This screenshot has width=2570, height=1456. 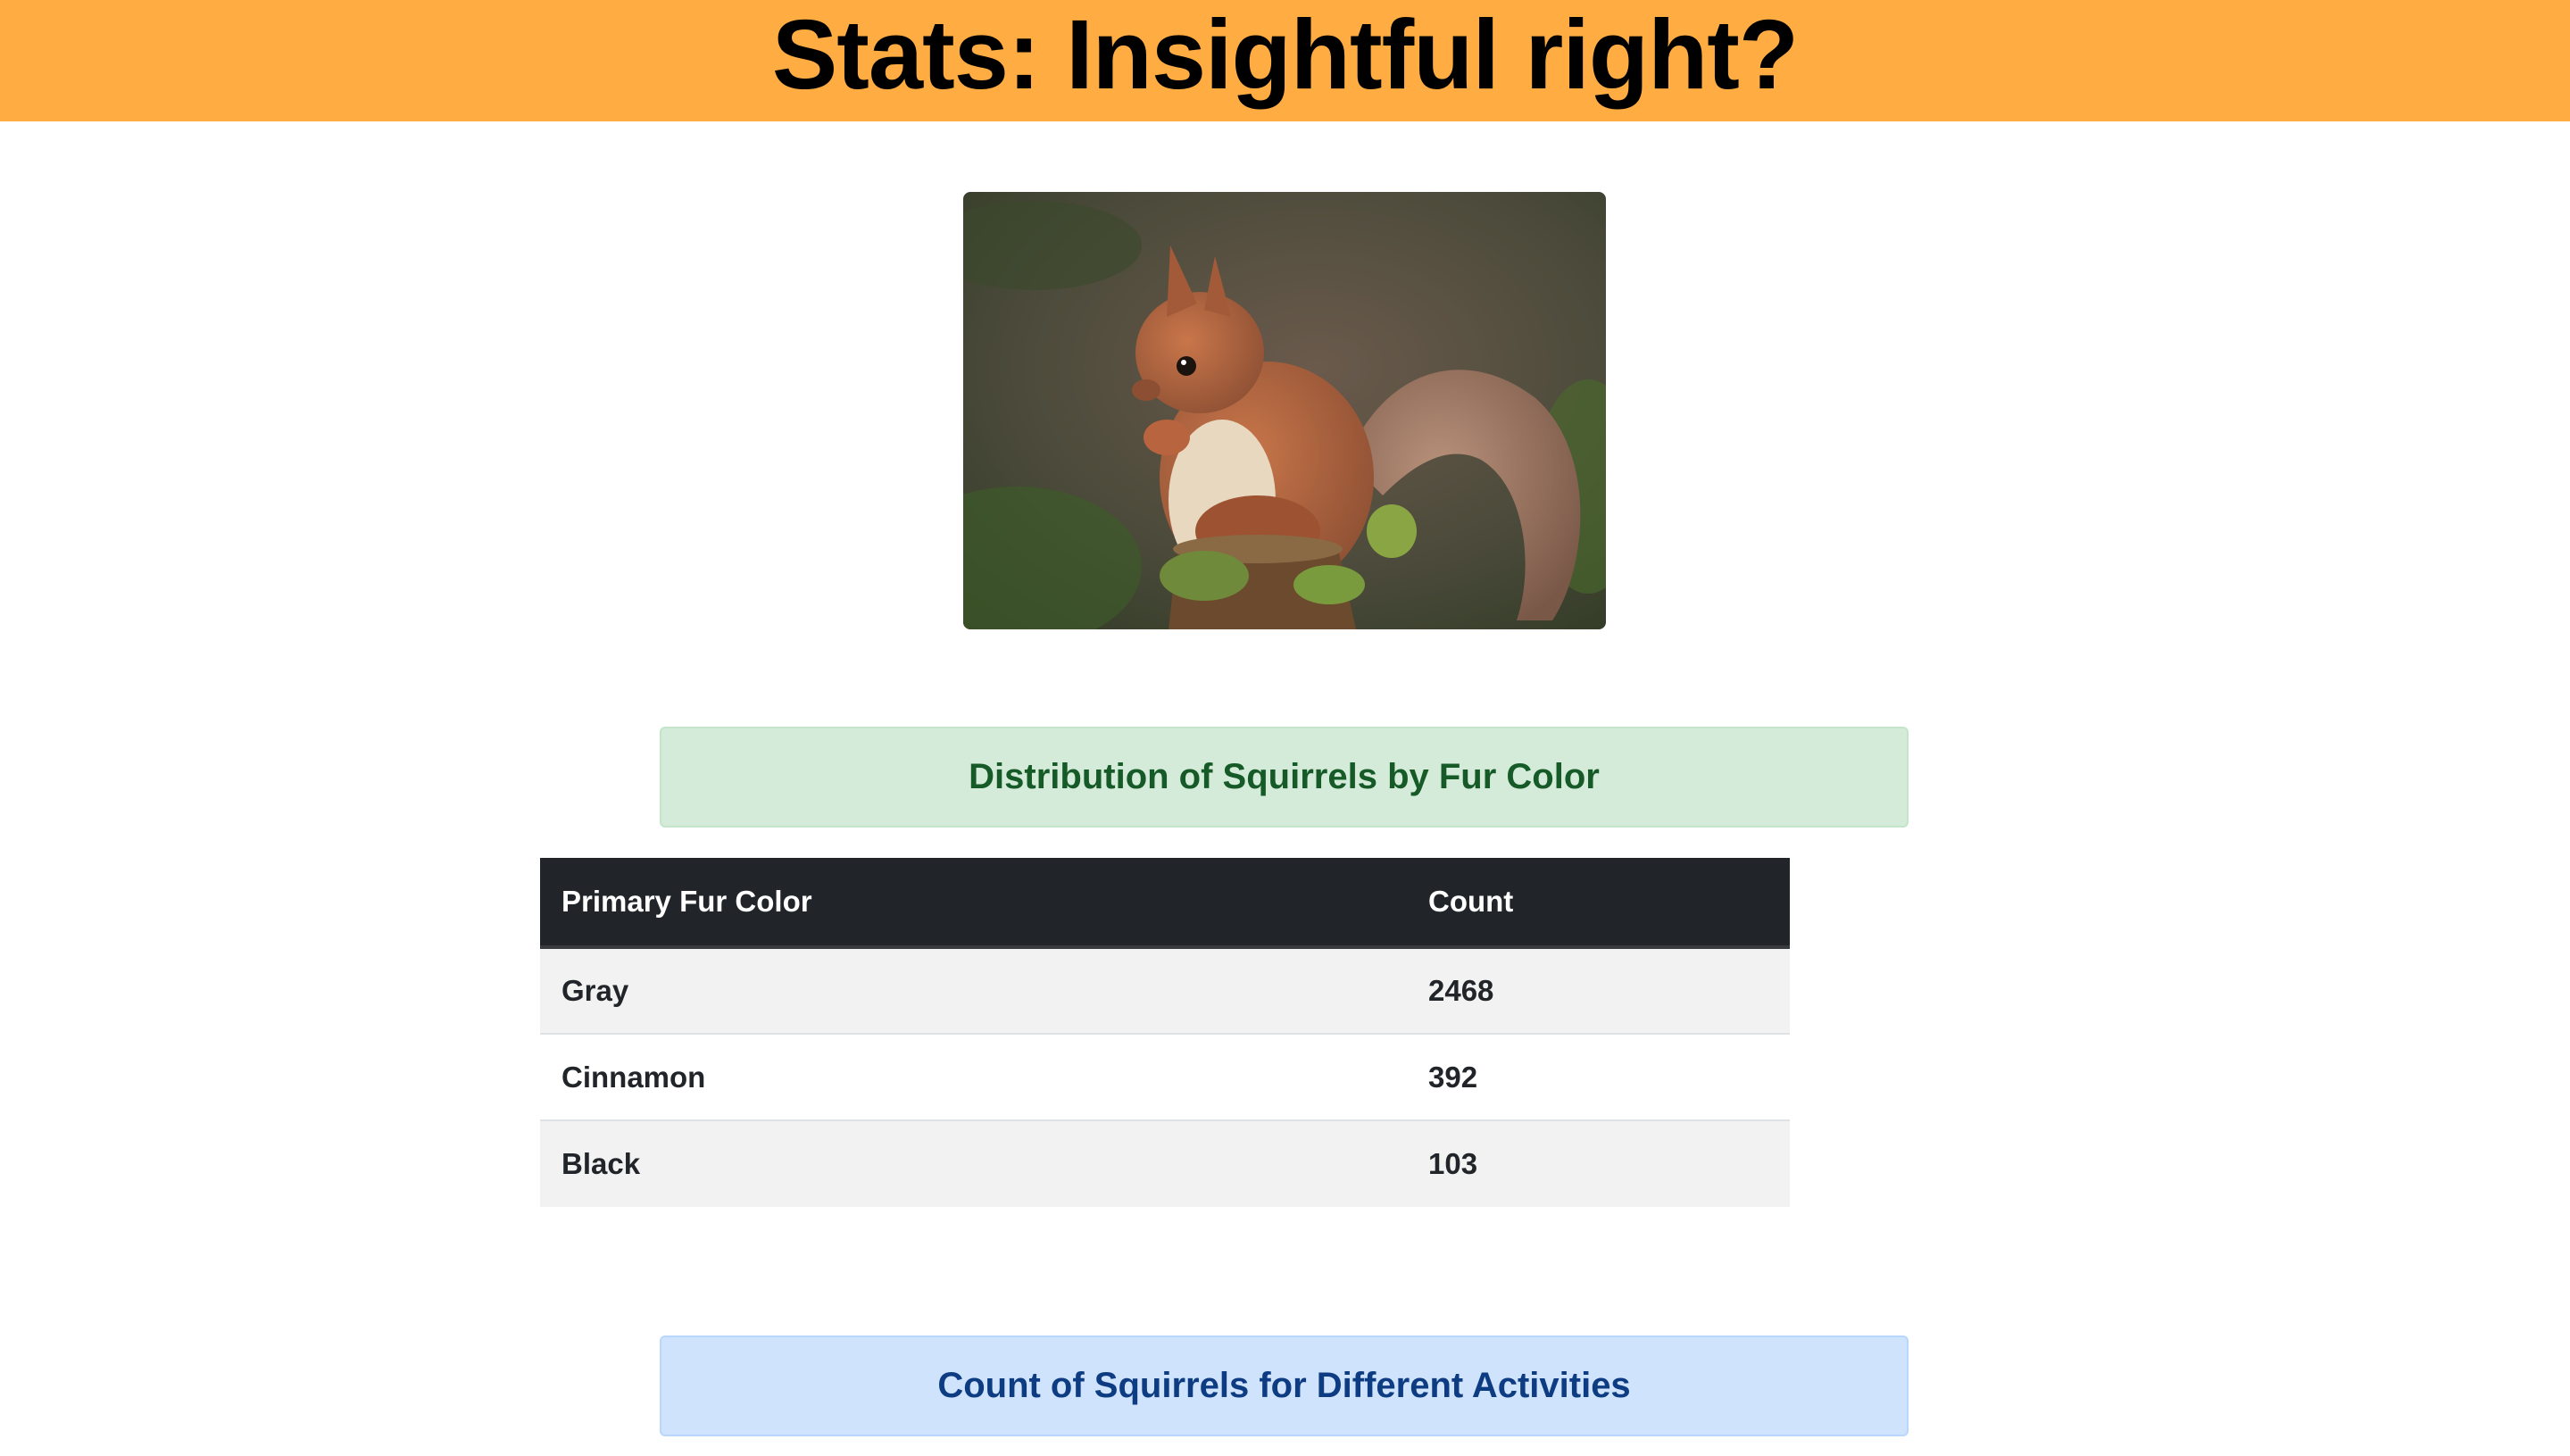 I want to click on table-row: Gray 2468, so click(x=1165, y=990).